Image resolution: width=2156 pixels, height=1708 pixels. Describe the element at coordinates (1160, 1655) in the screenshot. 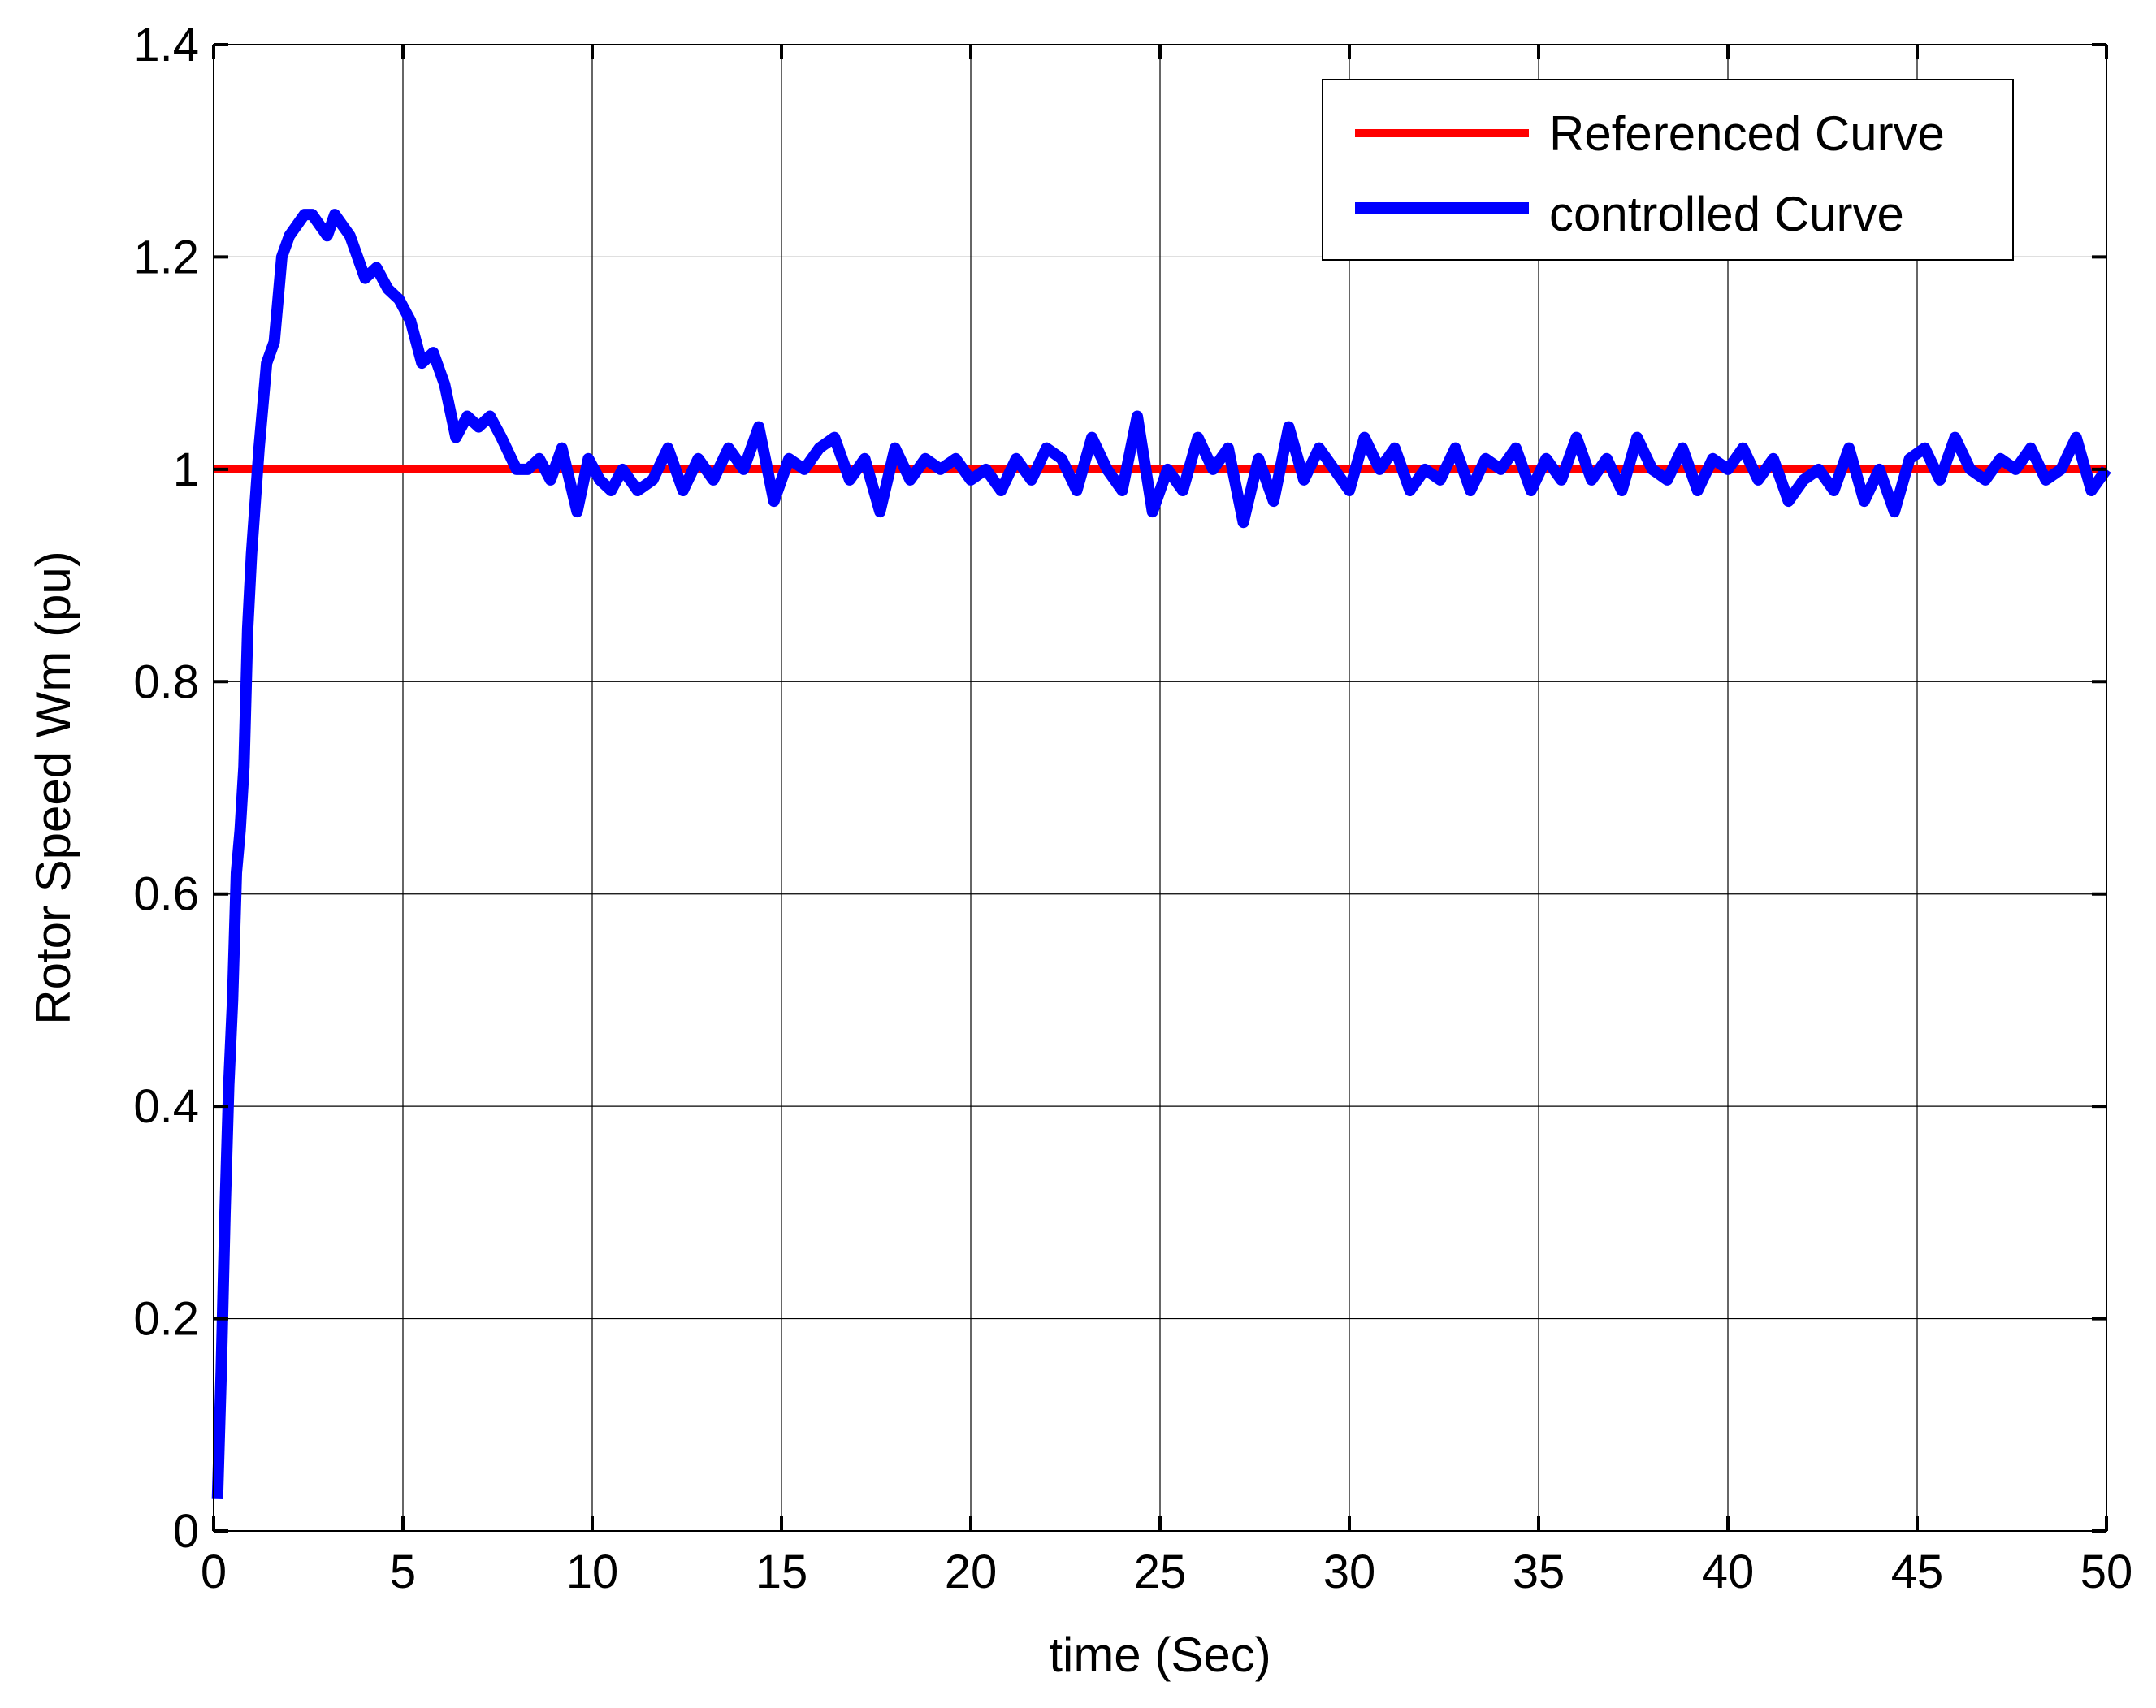

I see `x-axis-label: time (Sec)` at that location.